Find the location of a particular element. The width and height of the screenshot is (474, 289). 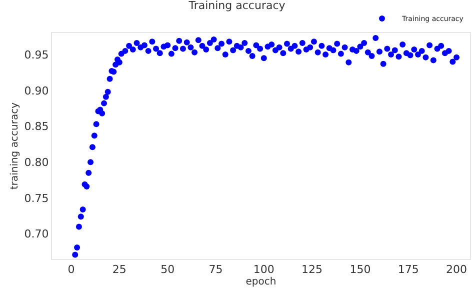

chart-title: Training accuracy is located at coordinates (237, 6).